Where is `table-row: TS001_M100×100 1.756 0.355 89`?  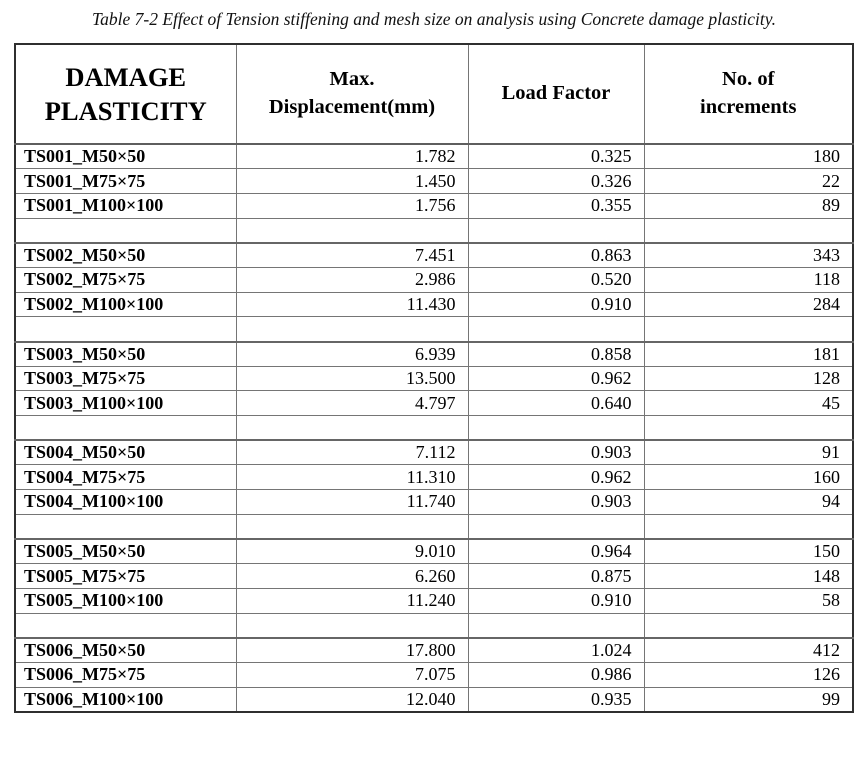 table-row: TS001_M100×100 1.756 0.355 89 is located at coordinates (434, 205).